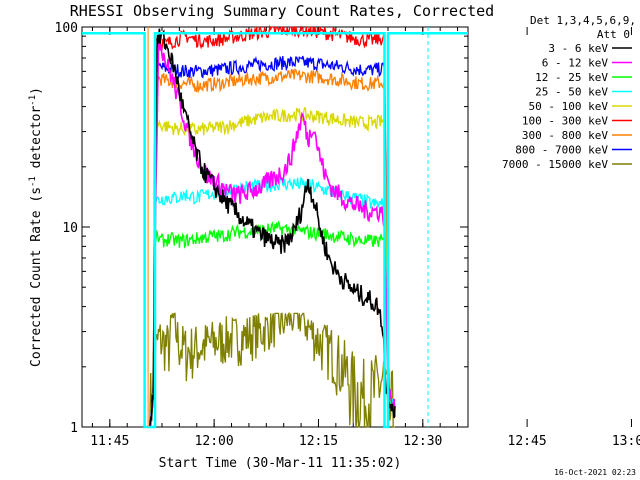 Image resolution: width=640 pixels, height=480 pixels. I want to click on series-line-7000-15000-kev, so click(272, 369).